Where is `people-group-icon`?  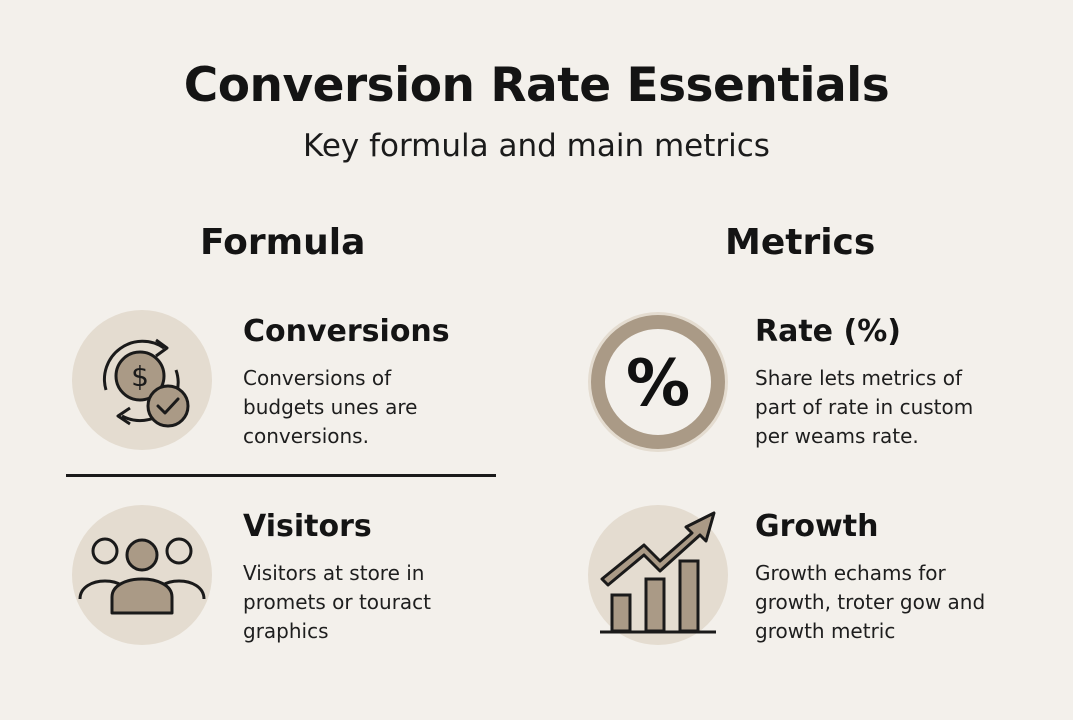 people-group-icon is located at coordinates (142, 575).